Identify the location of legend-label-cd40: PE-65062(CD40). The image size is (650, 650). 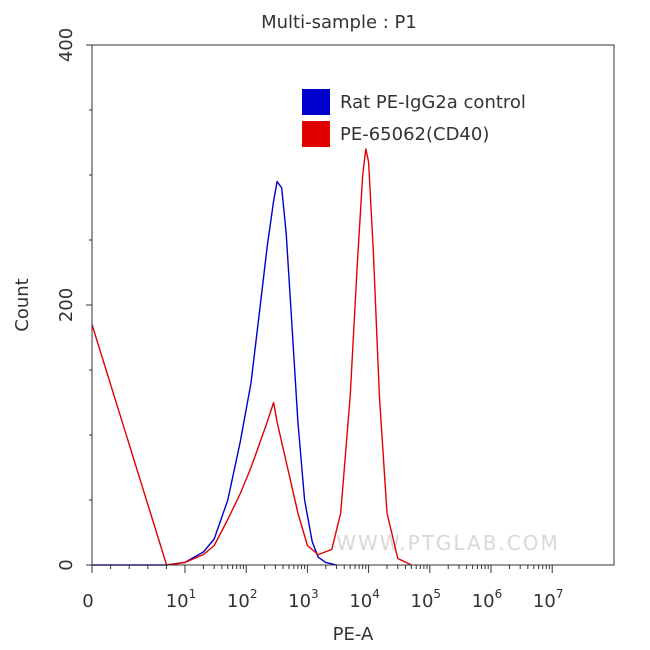
(414, 134).